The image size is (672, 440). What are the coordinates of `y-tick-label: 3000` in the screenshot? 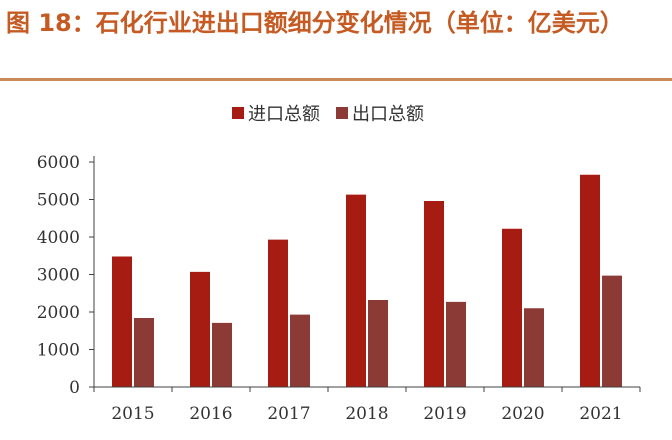 It's located at (58, 276).